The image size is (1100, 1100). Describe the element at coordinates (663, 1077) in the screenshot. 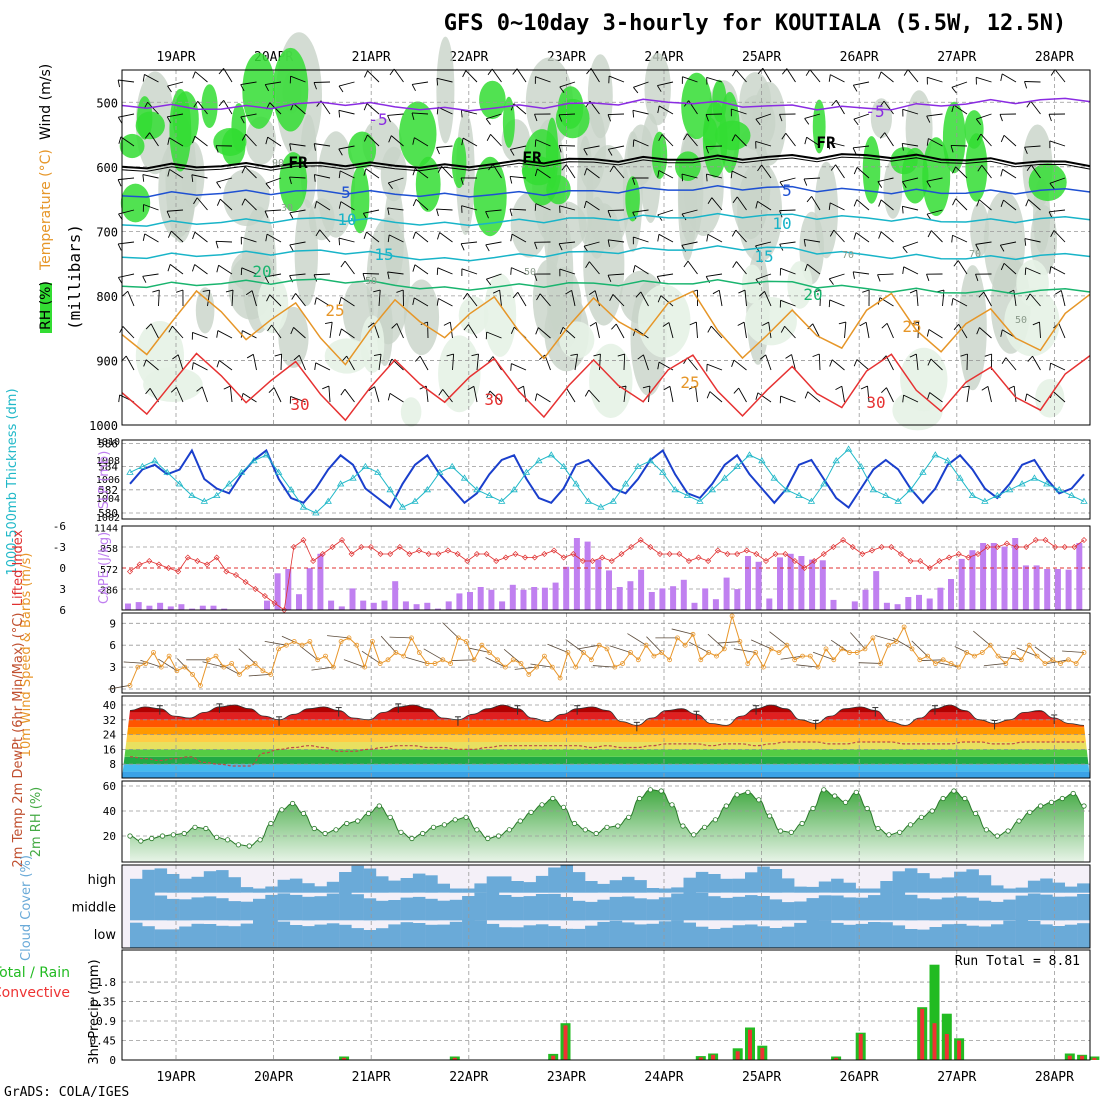

I see `date-label-bottom: 24APR` at that location.